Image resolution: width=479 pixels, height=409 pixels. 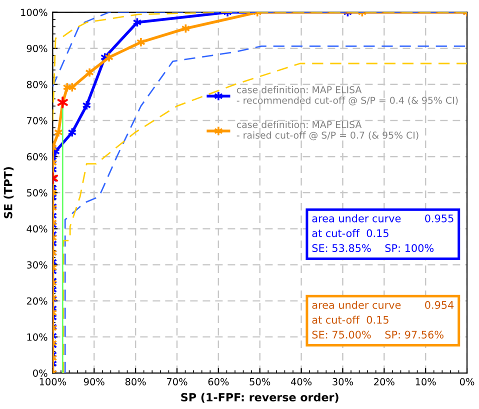 What do you see at coordinates (218, 382) in the screenshot?
I see `x-tick-label: 60%` at bounding box center [218, 382].